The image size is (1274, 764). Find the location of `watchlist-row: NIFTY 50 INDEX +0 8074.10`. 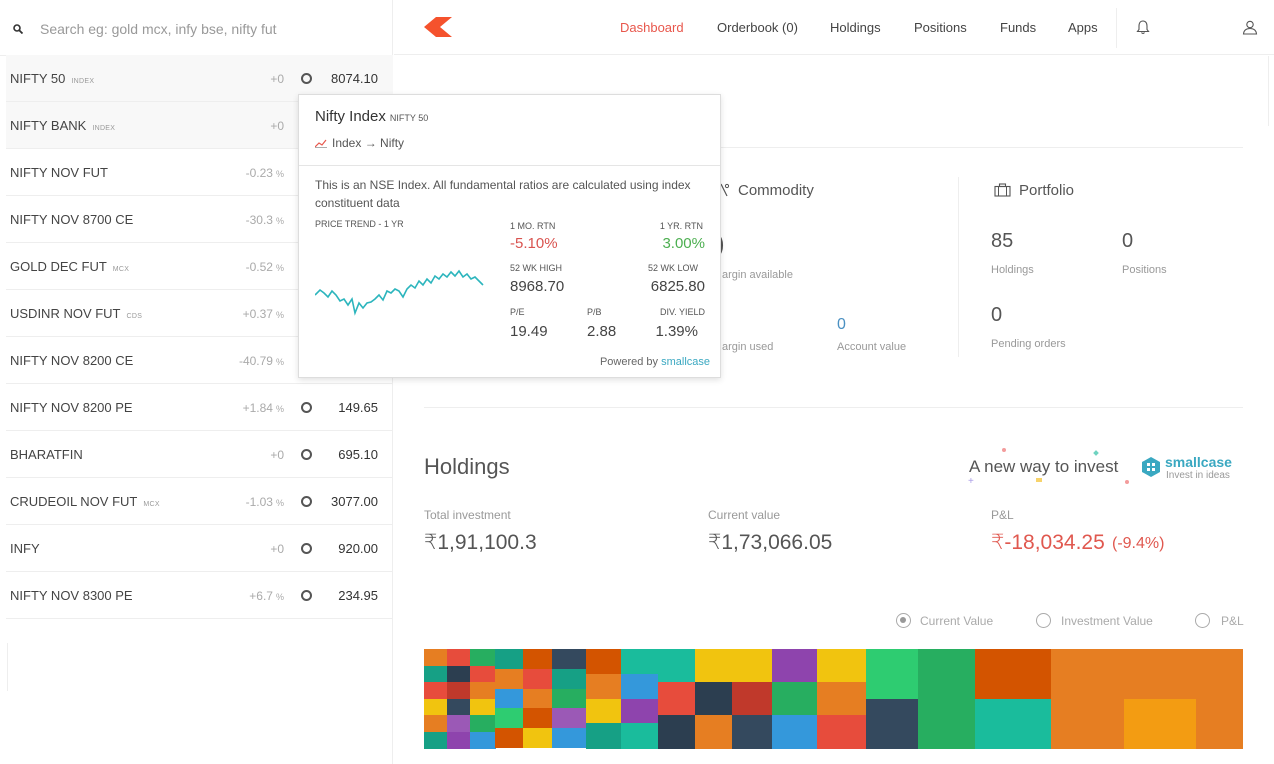

watchlist-row: NIFTY 50 INDEX +0 8074.10 is located at coordinates (199, 78).